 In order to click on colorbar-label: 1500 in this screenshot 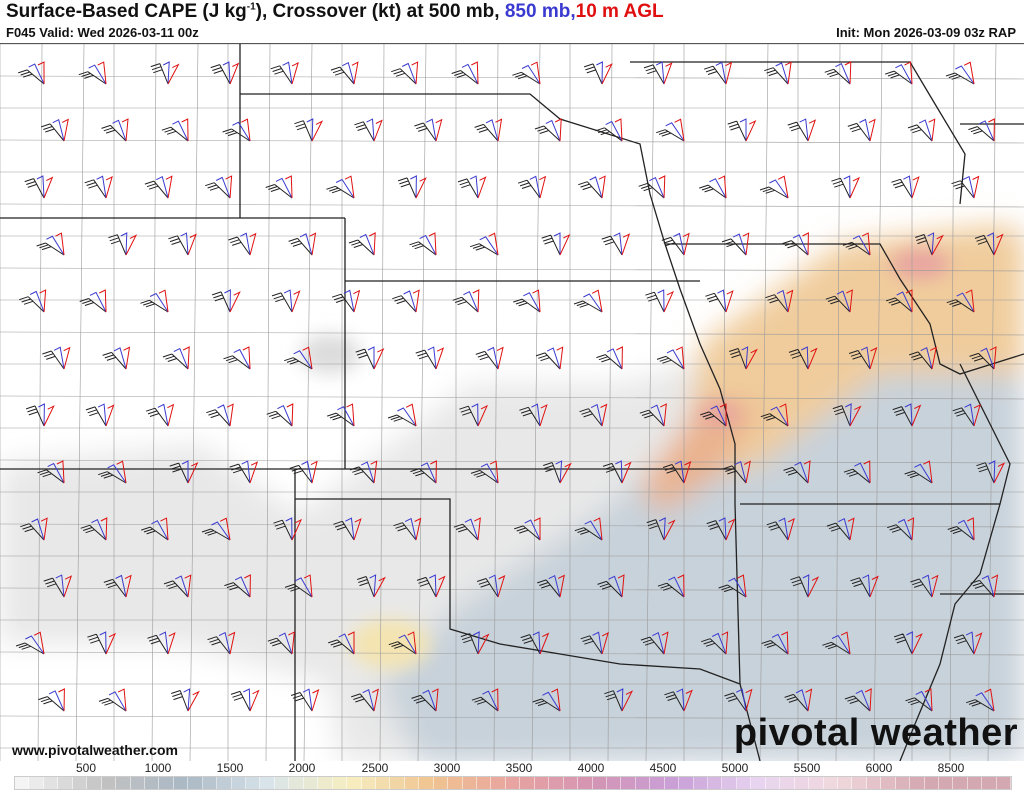, I will do `click(230, 768)`.